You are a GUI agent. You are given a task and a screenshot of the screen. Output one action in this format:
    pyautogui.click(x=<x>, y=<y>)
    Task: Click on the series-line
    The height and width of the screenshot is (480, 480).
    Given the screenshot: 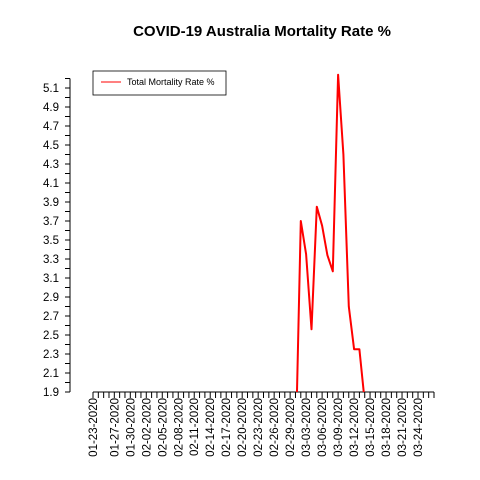 What is the action you would take?
    pyautogui.click(x=330, y=232)
    